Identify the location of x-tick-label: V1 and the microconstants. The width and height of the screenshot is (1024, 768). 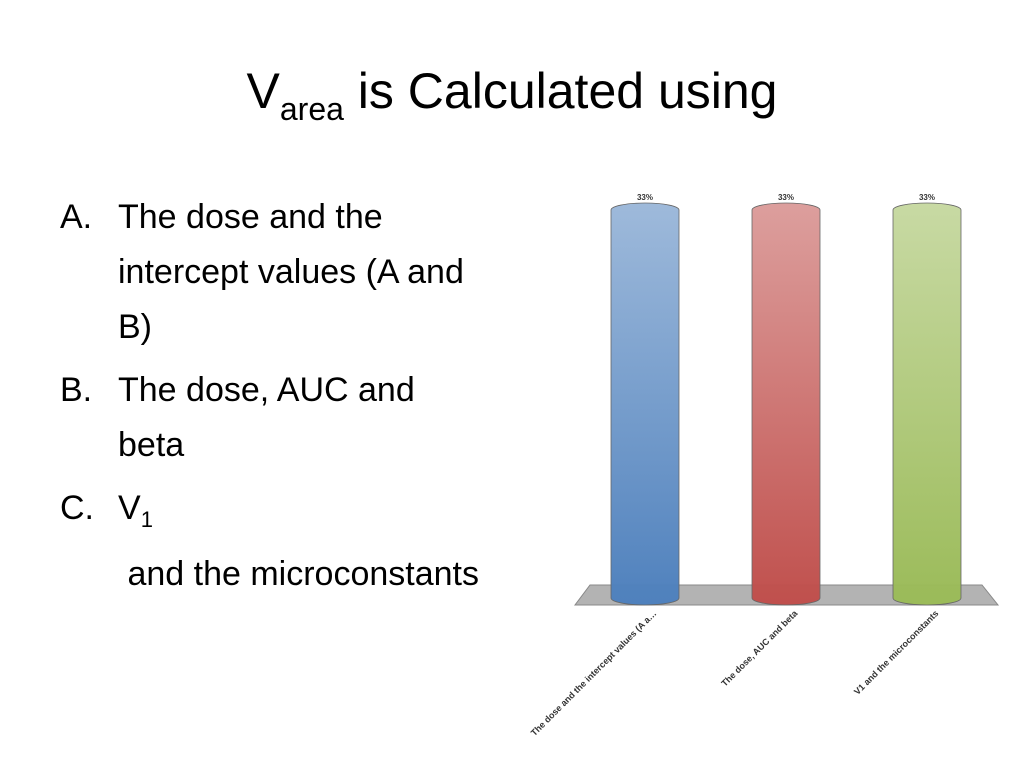
(896, 652).